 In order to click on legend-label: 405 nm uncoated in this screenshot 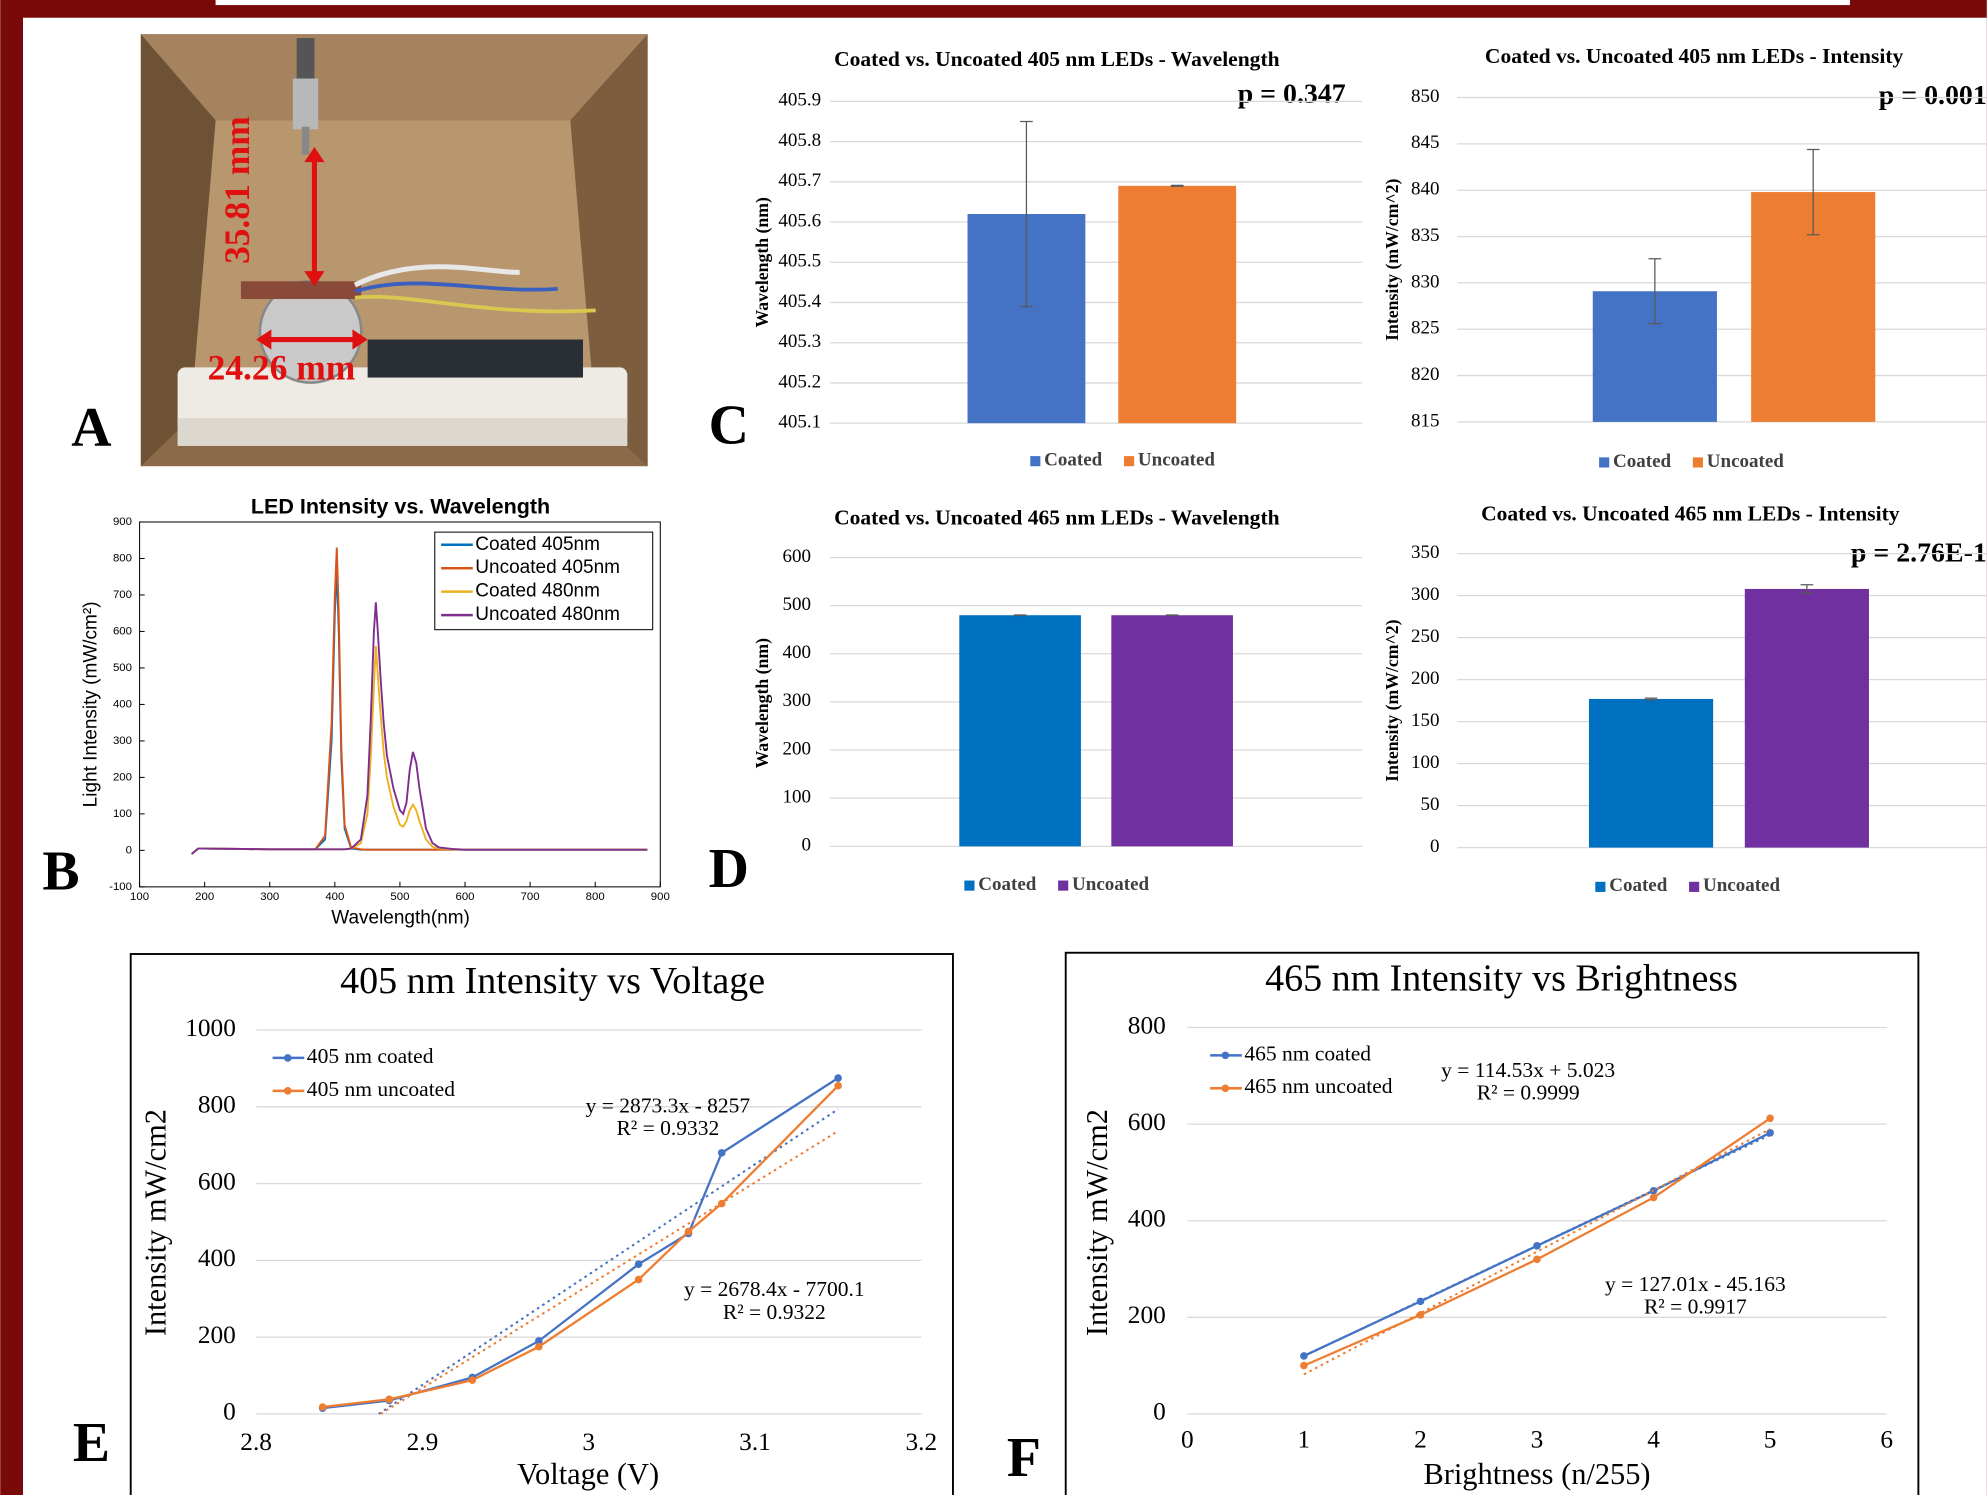, I will do `click(381, 1089)`.